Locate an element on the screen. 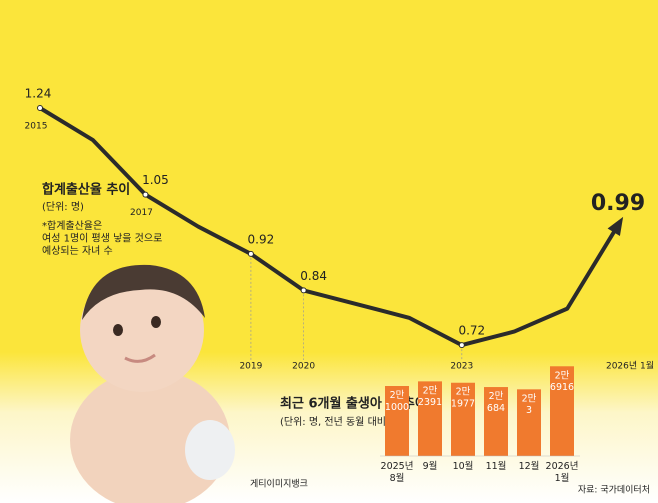 This screenshot has height=503, width=658. annotation: *합계출산율은 여성 1명이 평생 낳을 것으로 예상되는 자녀 수 is located at coordinates (102, 238).